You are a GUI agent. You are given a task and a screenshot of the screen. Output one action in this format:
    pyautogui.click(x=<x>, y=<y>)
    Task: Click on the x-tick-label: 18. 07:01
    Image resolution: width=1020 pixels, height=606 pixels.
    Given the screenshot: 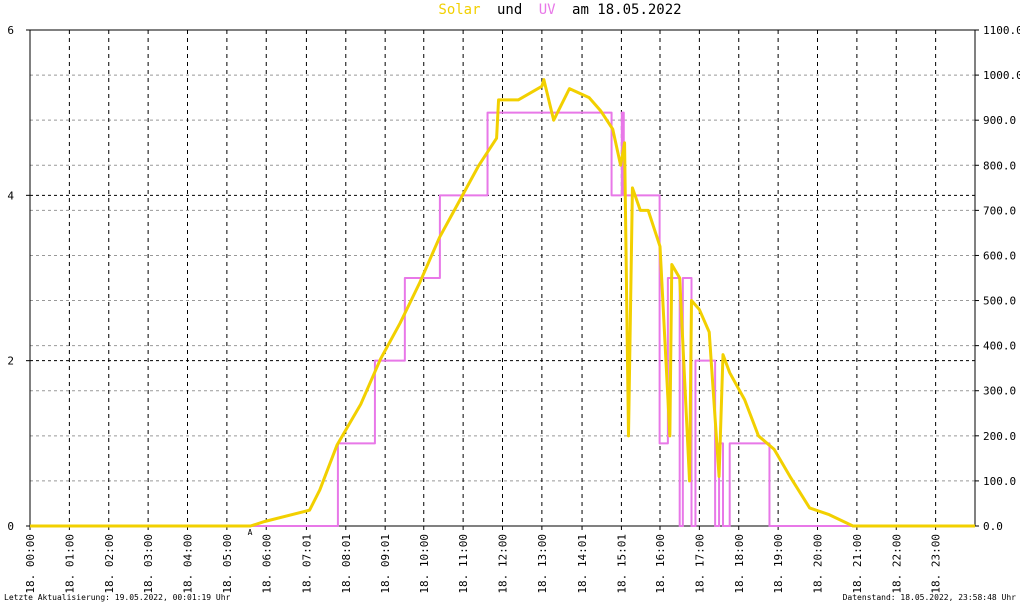 What is the action you would take?
    pyautogui.click(x=306, y=564)
    